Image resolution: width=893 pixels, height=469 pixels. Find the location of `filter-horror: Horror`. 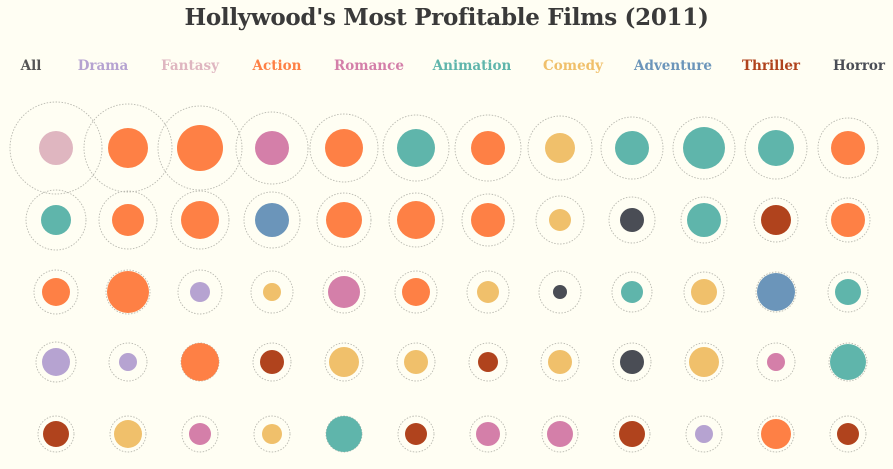

filter-horror: Horror is located at coordinates (859, 66).